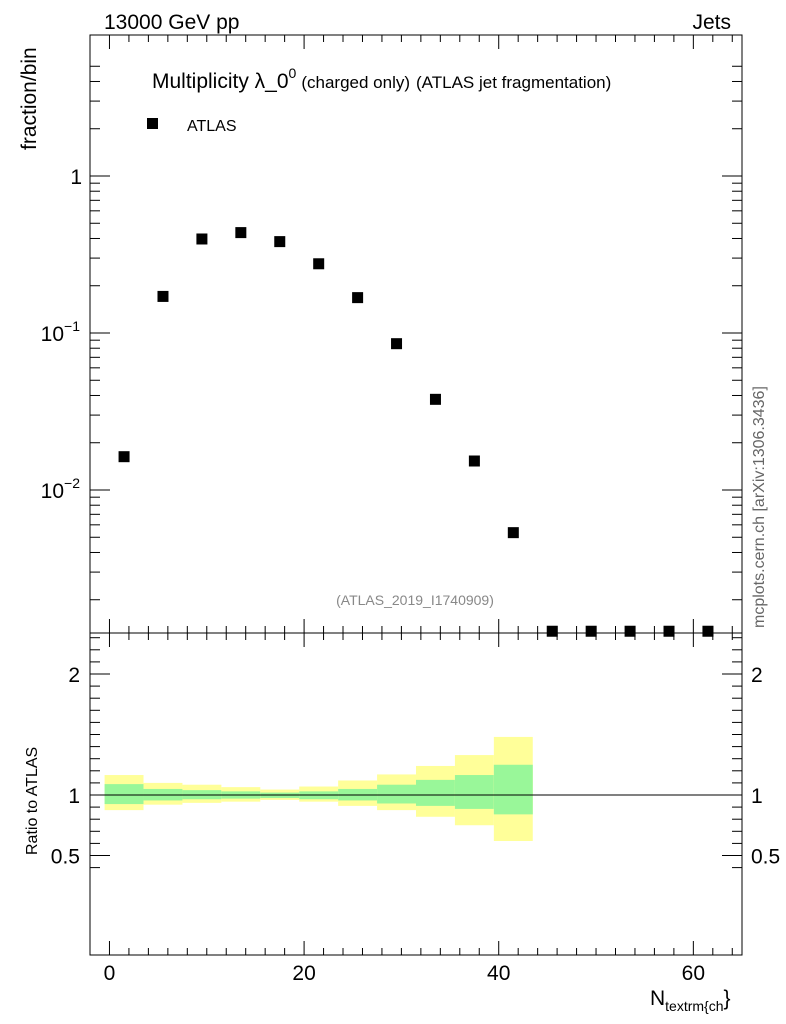 The width and height of the screenshot is (786, 1024). I want to click on legend-marker-atlas, so click(152, 123).